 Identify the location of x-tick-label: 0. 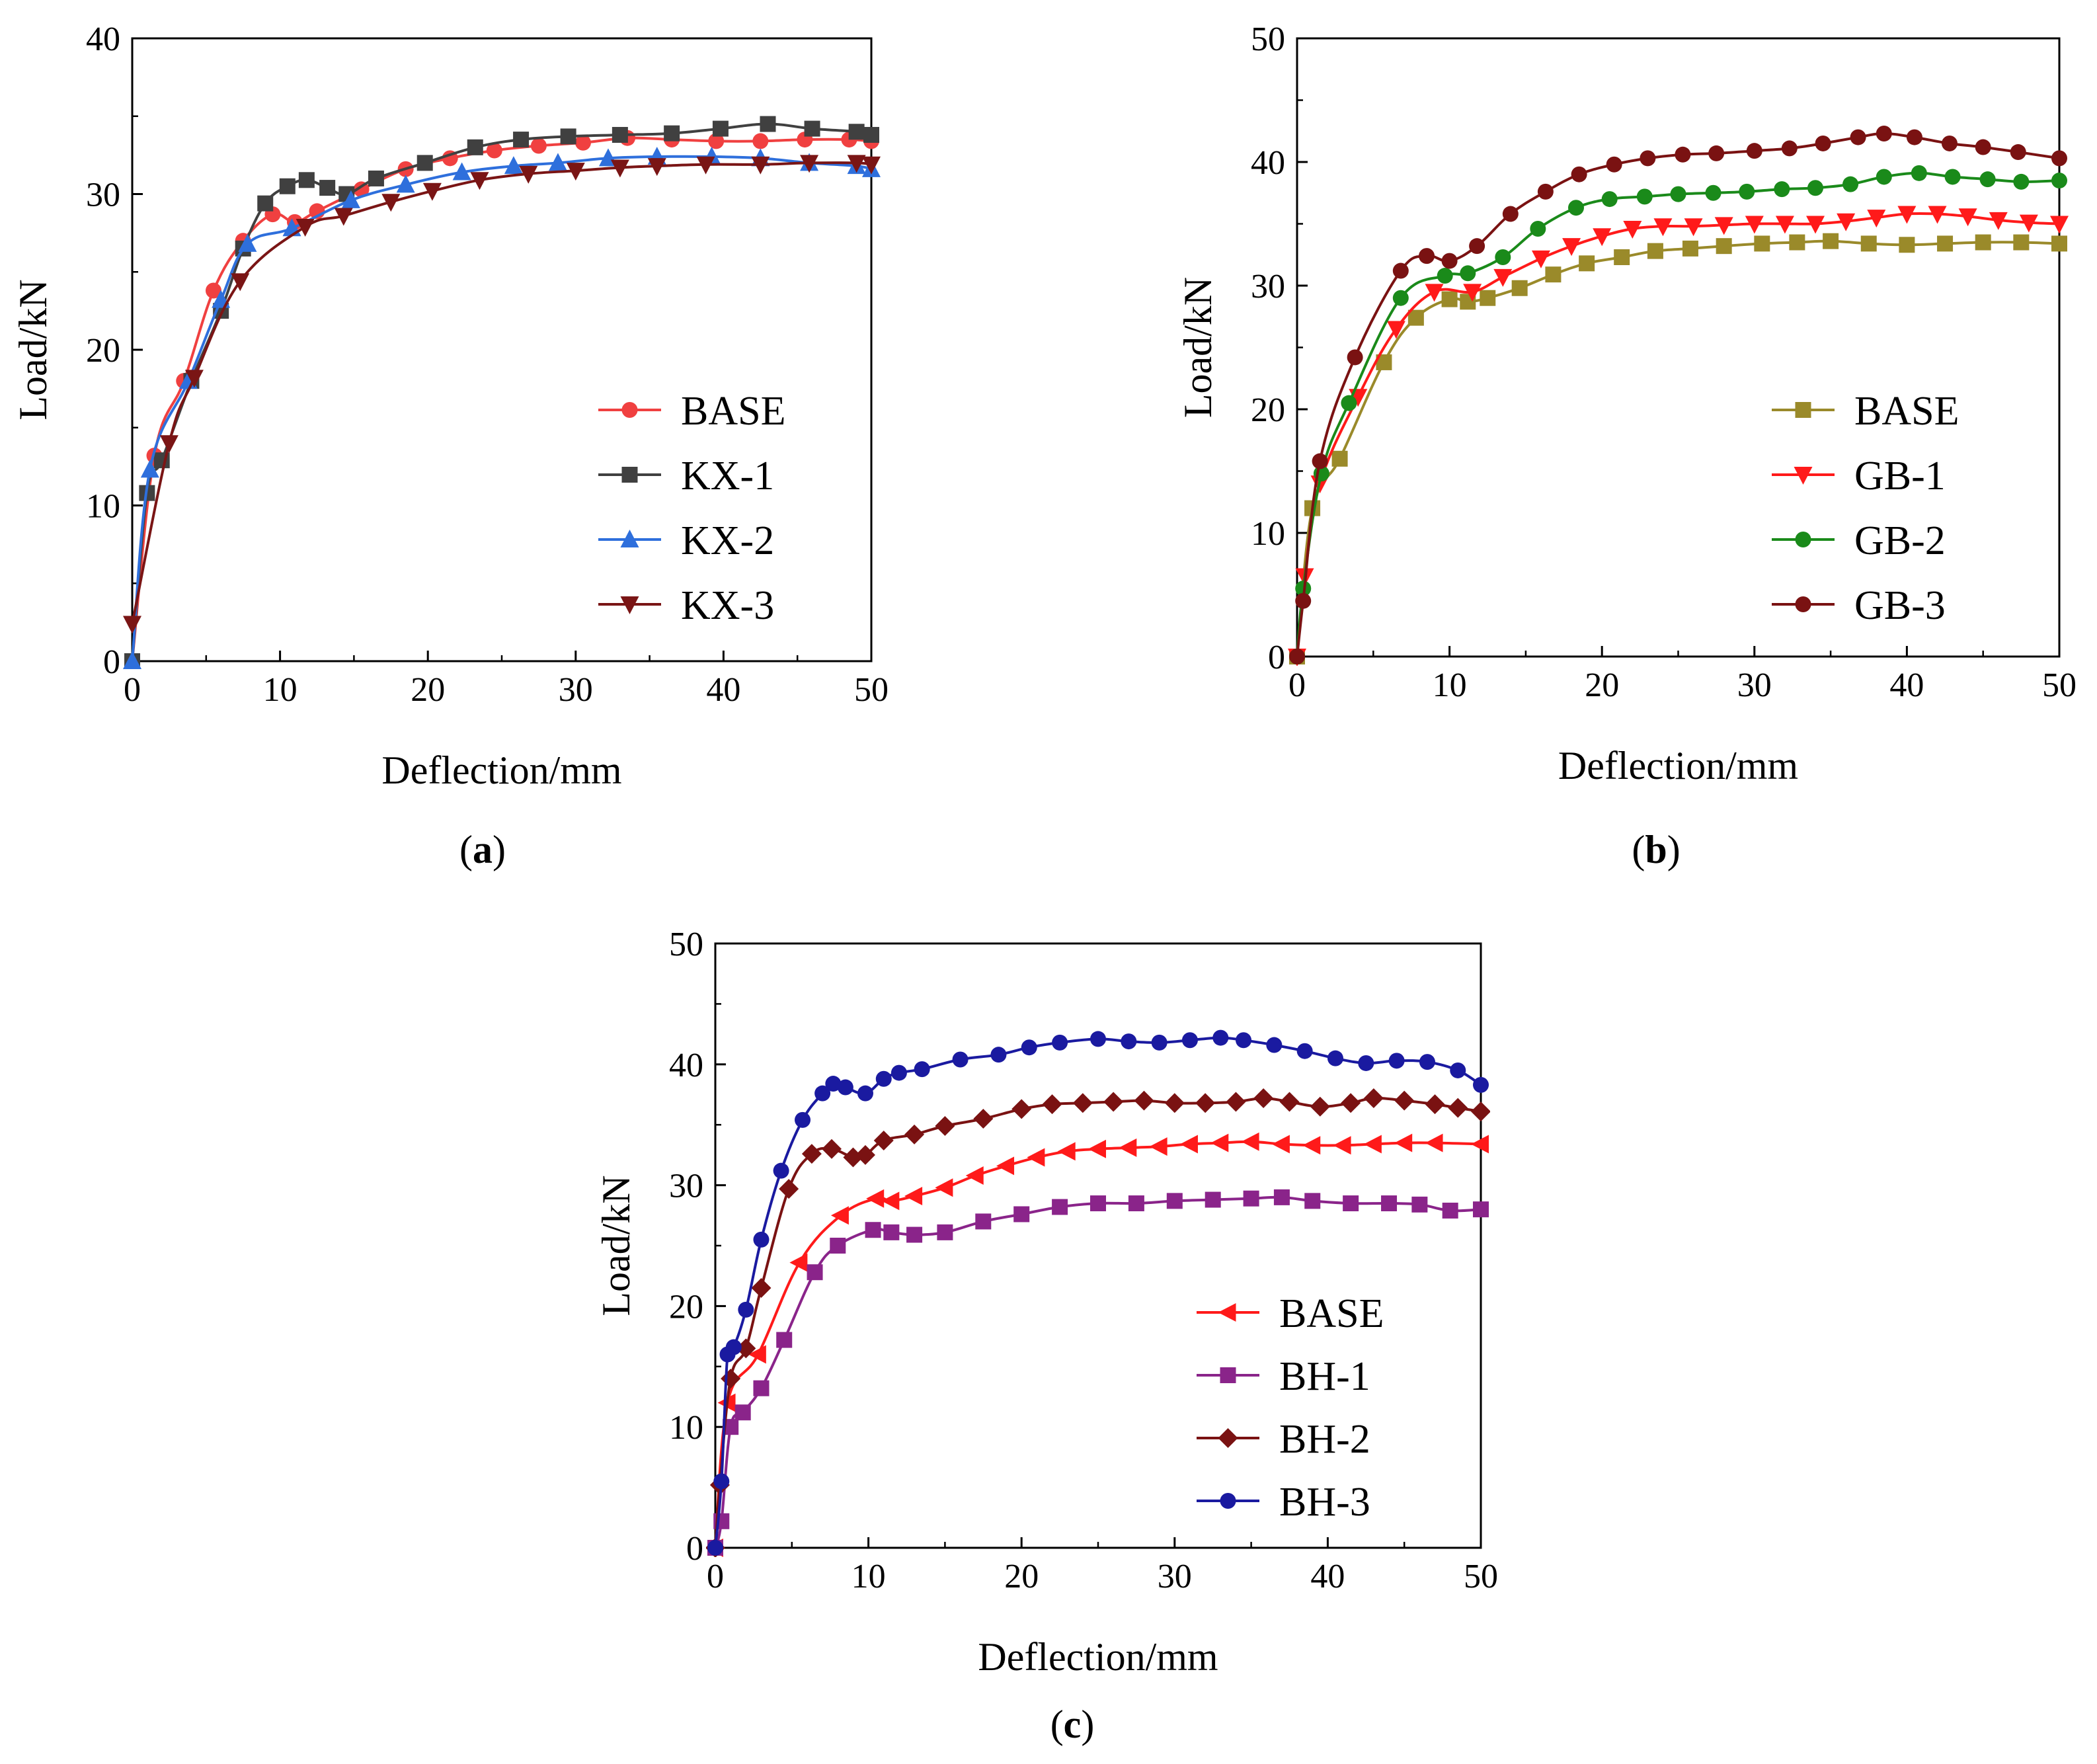
(716, 1577).